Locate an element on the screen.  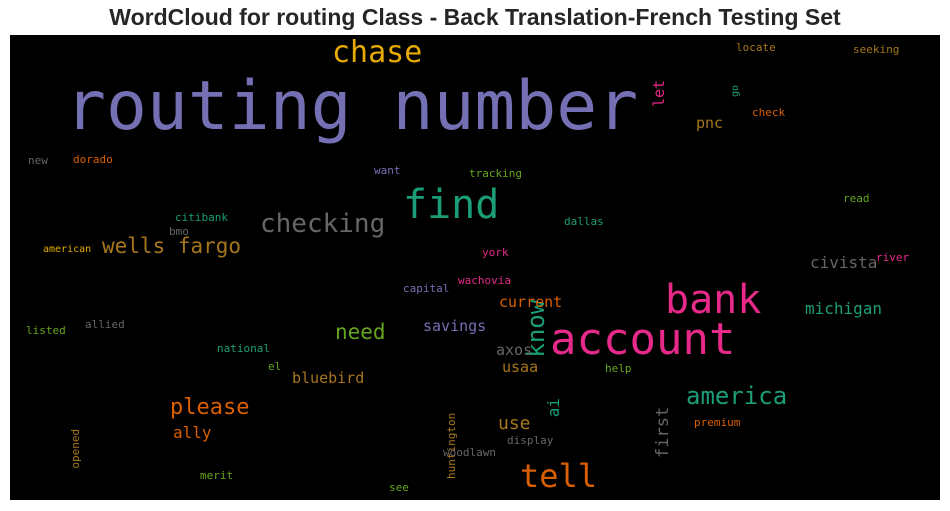
wordcloud-word: locate is located at coordinates (756, 47).